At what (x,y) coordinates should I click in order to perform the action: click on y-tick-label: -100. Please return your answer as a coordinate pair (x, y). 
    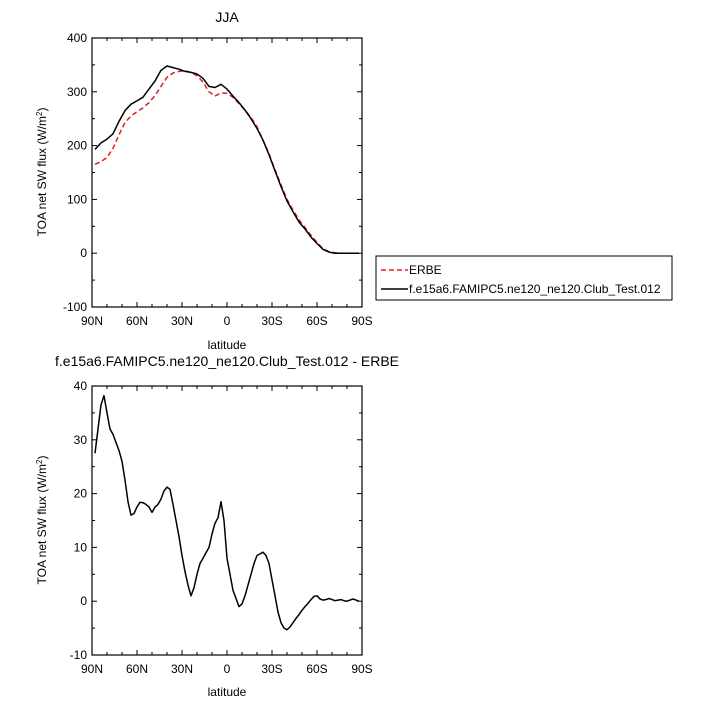
    Looking at the image, I should click on (75, 307).